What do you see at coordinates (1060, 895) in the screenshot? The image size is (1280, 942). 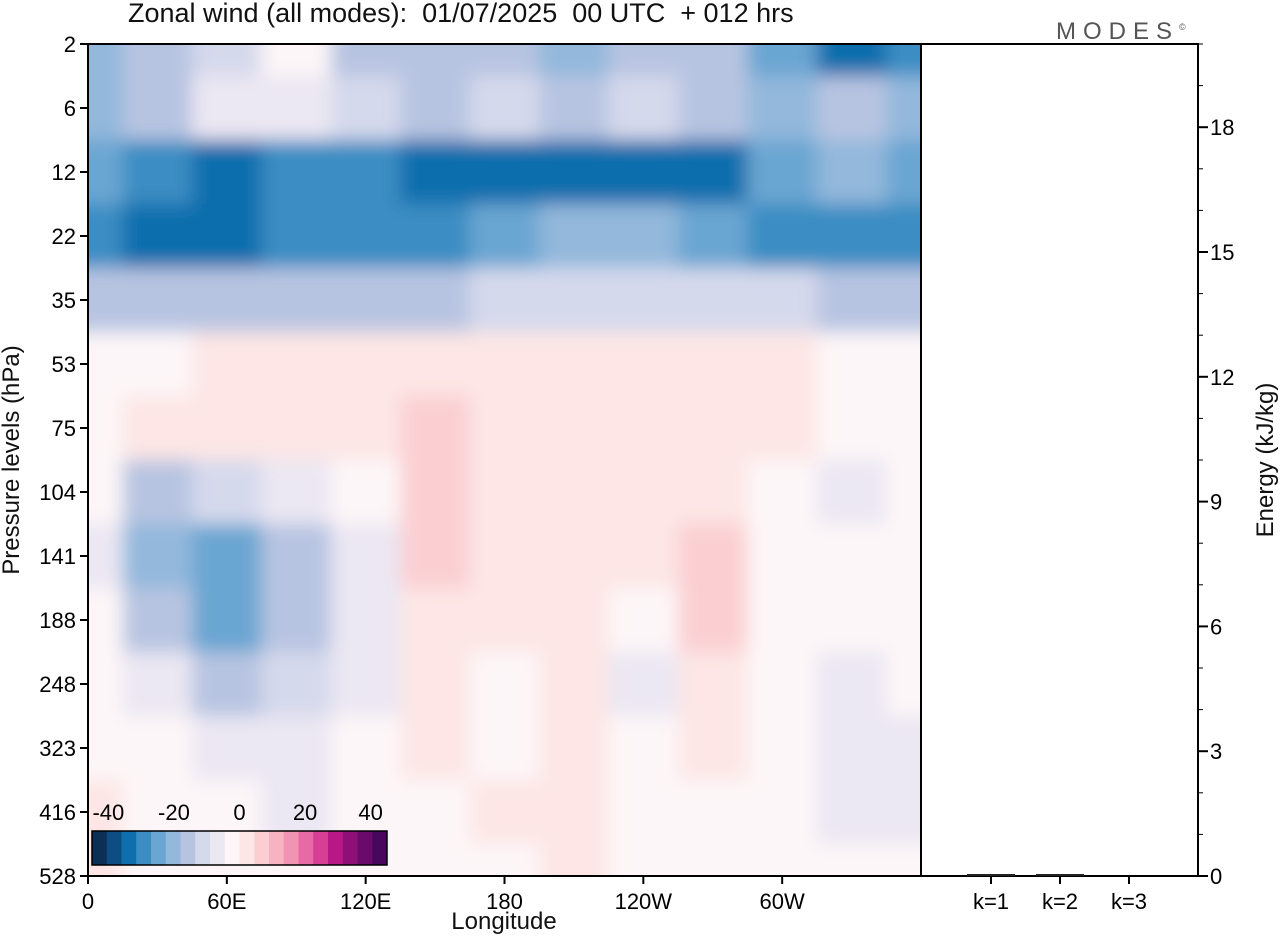 I see `mode-axis: k=1 k=2 k=3` at bounding box center [1060, 895].